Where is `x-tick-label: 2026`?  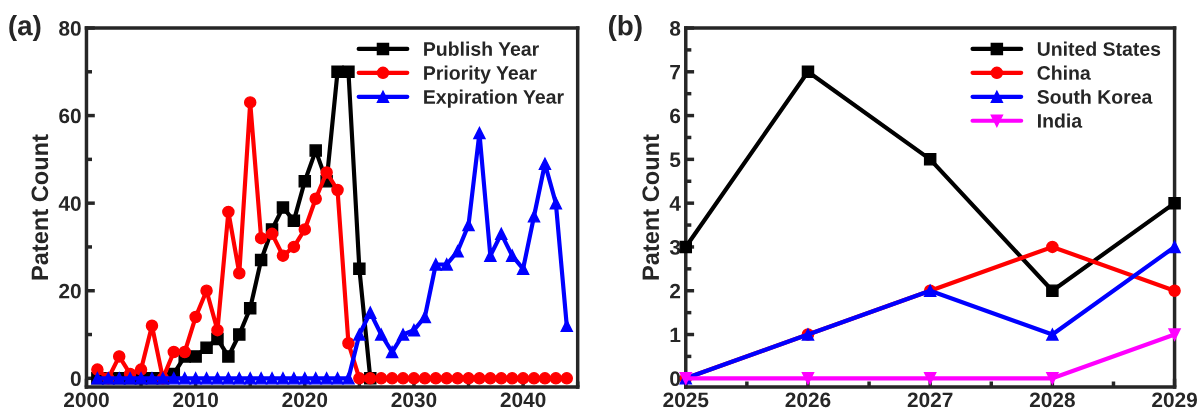 x-tick-label: 2026 is located at coordinates (808, 400).